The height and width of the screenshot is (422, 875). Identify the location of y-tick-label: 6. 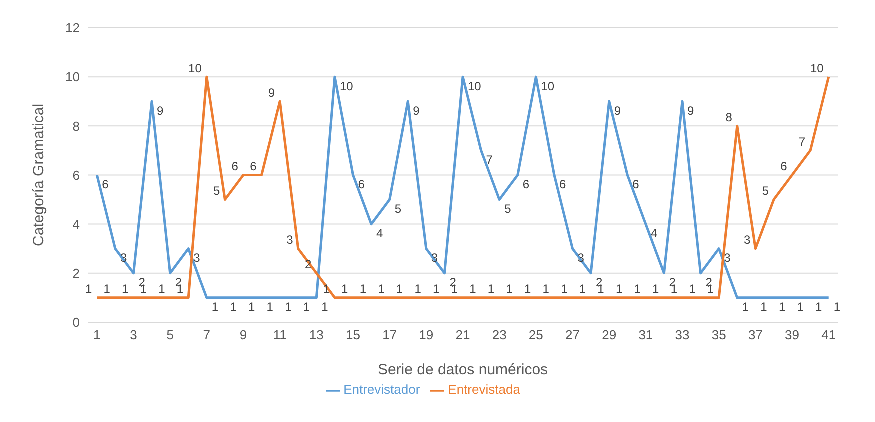
(76, 175).